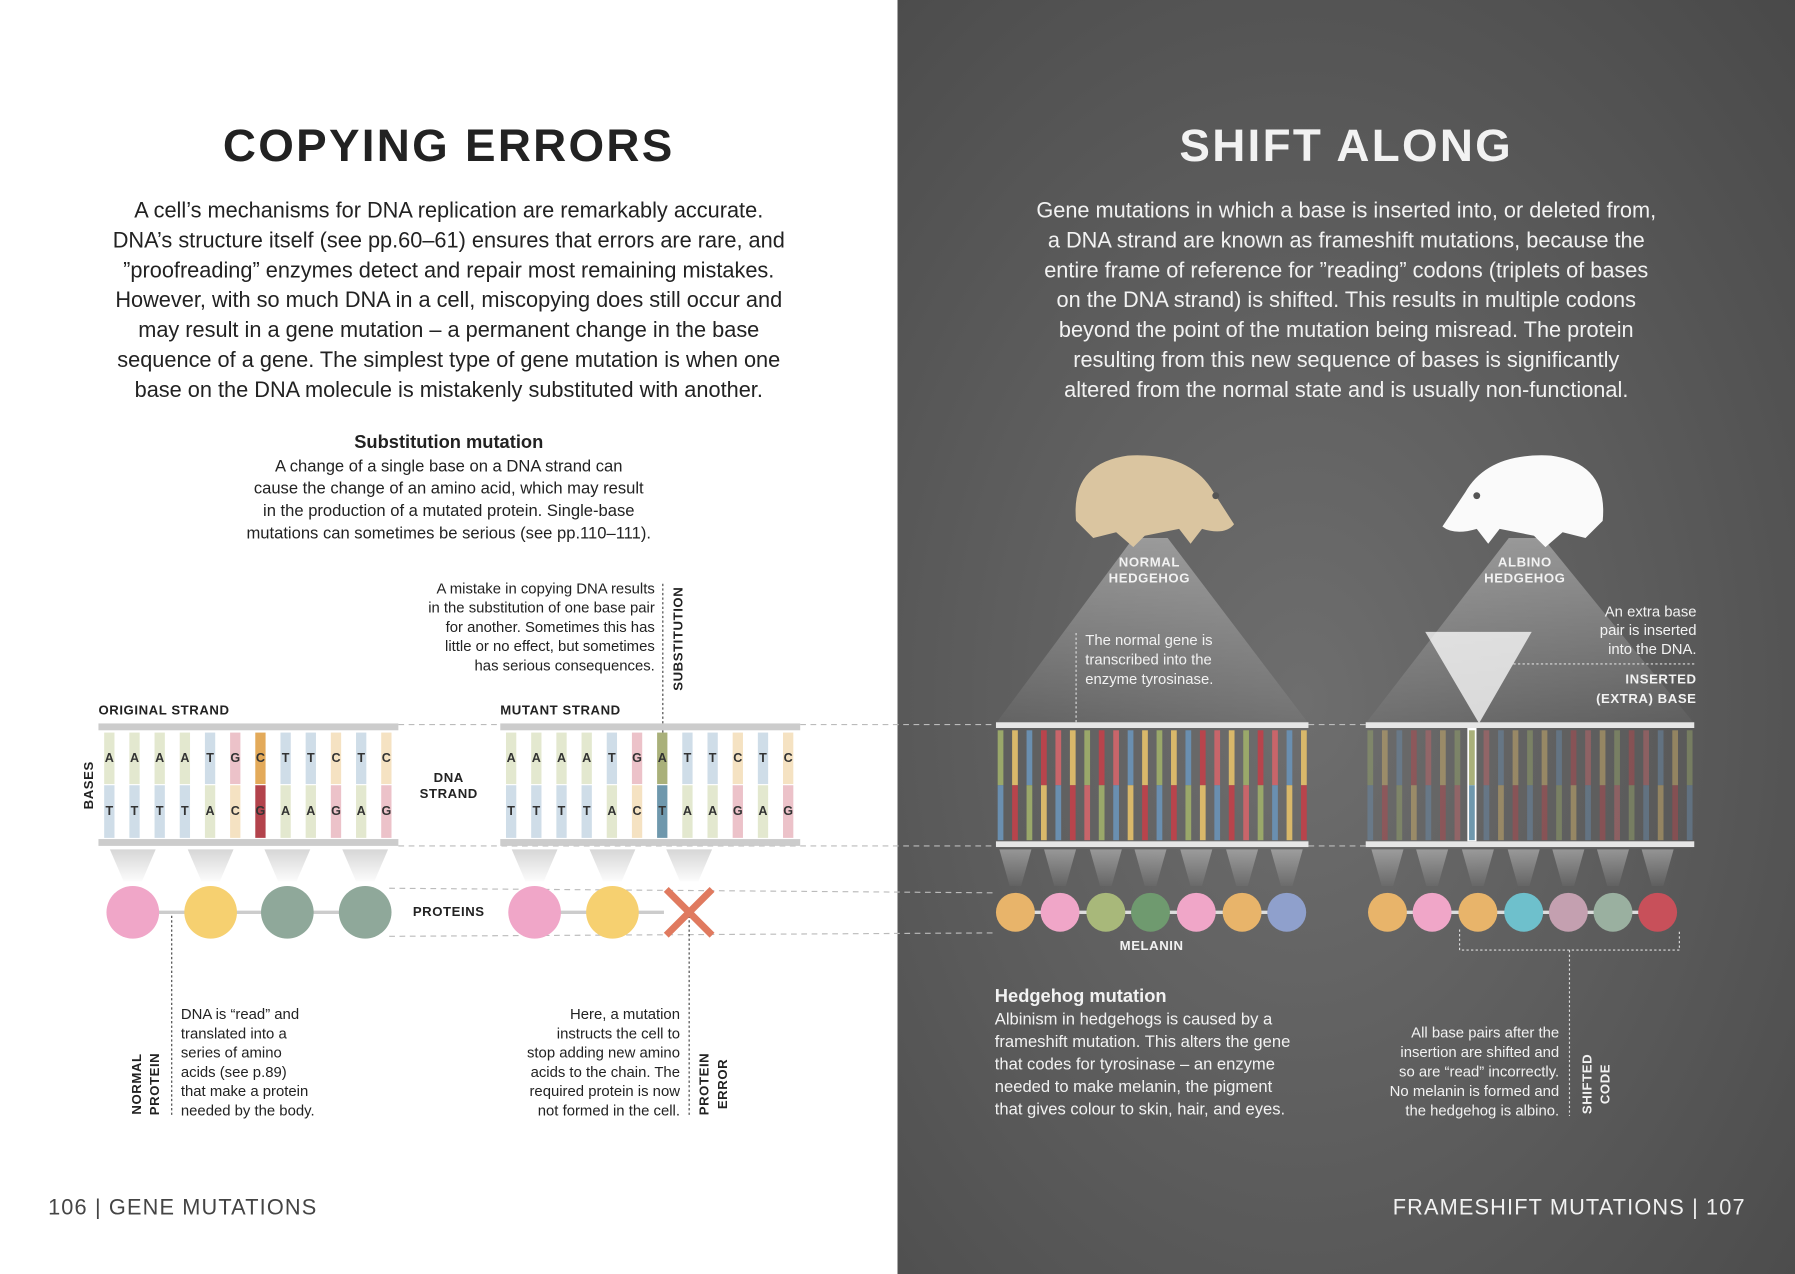  What do you see at coordinates (1652, 650) in the screenshot?
I see `note-line: into the DNA.` at bounding box center [1652, 650].